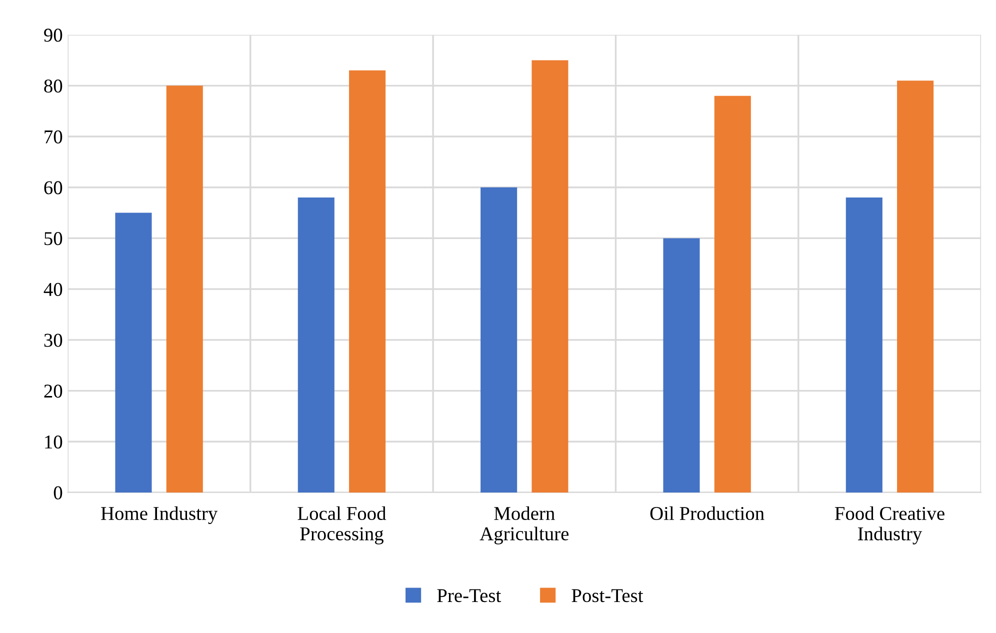 This screenshot has width=996, height=633. Describe the element at coordinates (53, 187) in the screenshot. I see `y-tick-label: 60` at that location.